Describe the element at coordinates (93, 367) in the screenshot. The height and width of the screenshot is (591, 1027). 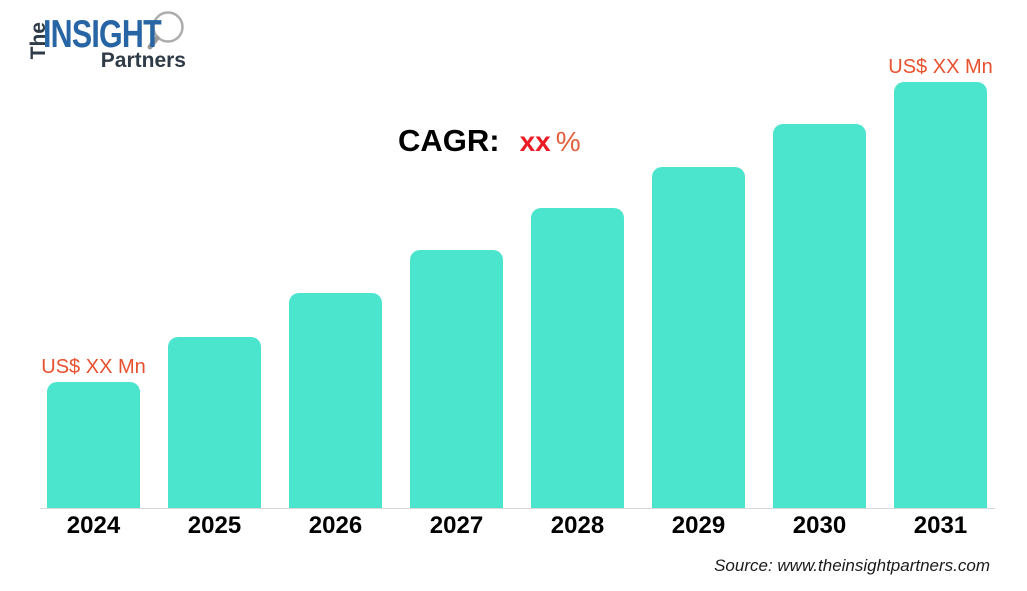
I see `bar-value-label-2024: US$ XX Mn` at that location.